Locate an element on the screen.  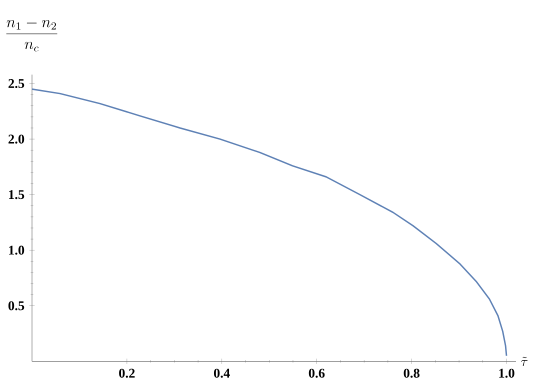
y-axis-title: $\frac{n_1-n_2}{n_c}$ is located at coordinates (32, 36).